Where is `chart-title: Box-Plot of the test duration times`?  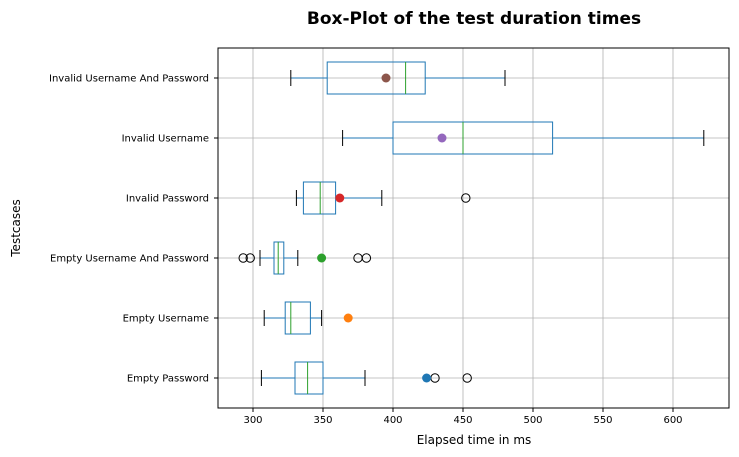
chart-title: Box-Plot of the test duration times is located at coordinates (474, 19).